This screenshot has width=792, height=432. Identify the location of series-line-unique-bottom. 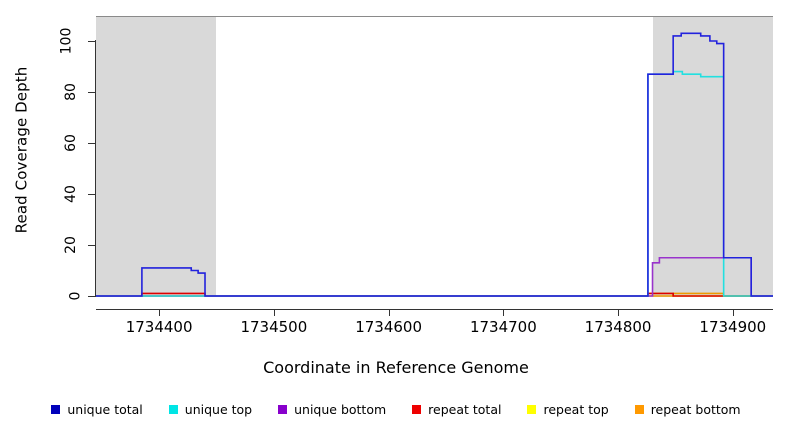
(434, 277).